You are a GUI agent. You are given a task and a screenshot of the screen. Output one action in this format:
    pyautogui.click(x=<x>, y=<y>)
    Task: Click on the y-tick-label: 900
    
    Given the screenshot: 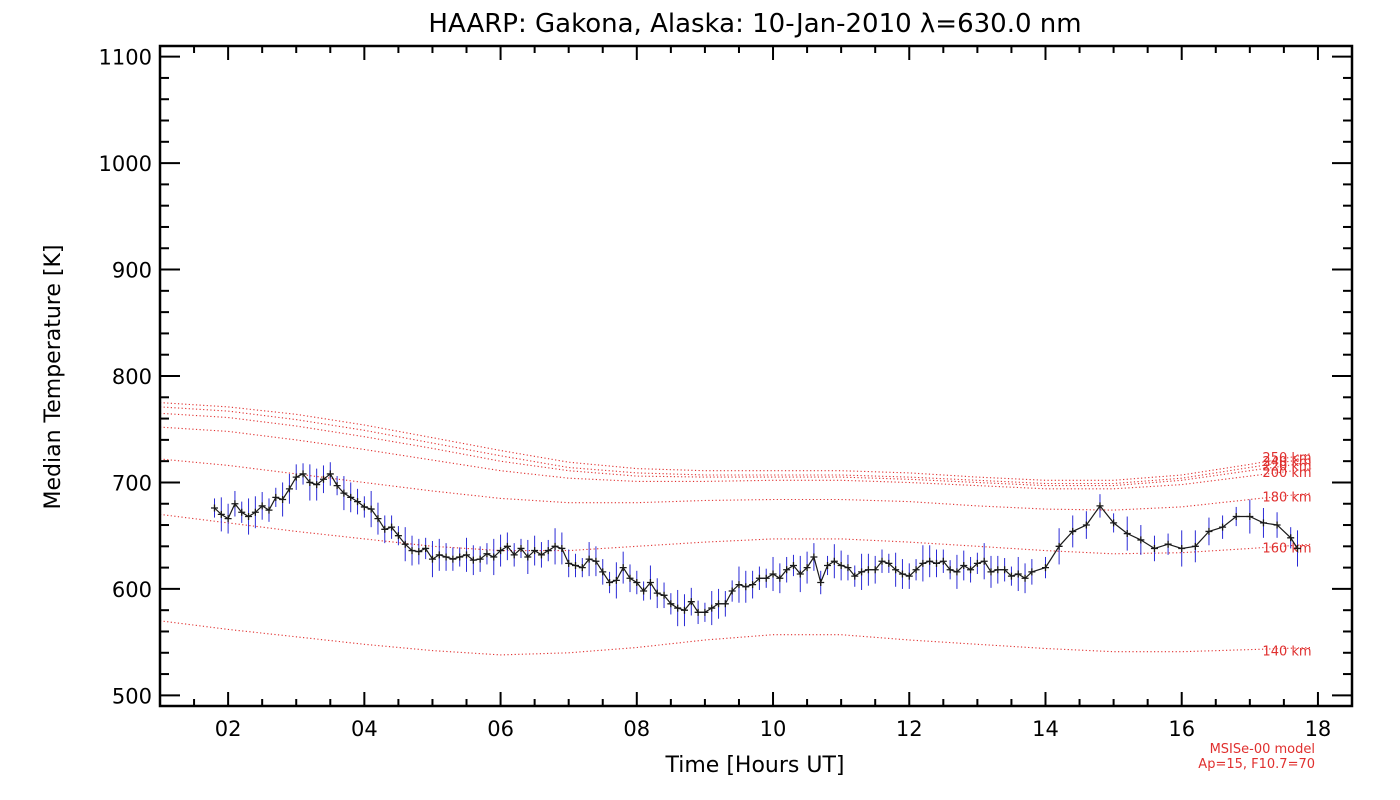 What is the action you would take?
    pyautogui.click(x=132, y=271)
    